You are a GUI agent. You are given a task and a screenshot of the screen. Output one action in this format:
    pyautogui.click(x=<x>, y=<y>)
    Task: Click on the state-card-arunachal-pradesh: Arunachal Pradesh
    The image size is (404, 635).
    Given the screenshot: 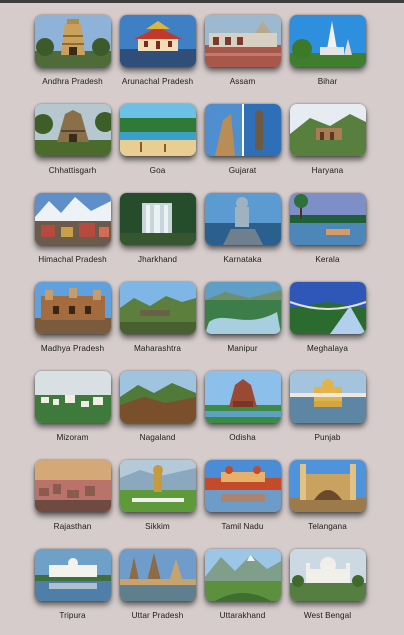 What is the action you would take?
    pyautogui.click(x=157, y=56)
    